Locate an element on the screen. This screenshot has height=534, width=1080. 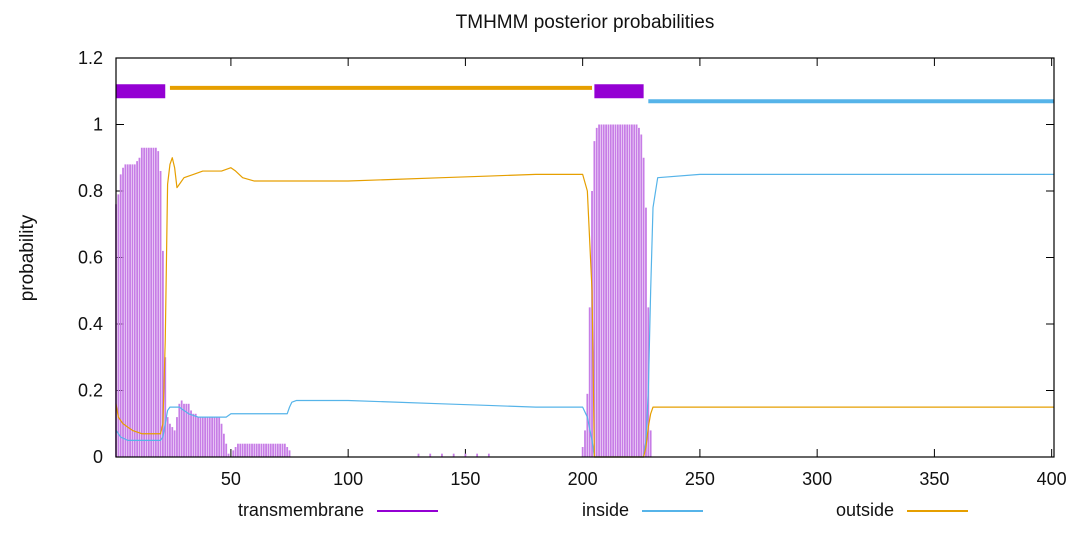
x-tick-label: 350 is located at coordinates (934, 479).